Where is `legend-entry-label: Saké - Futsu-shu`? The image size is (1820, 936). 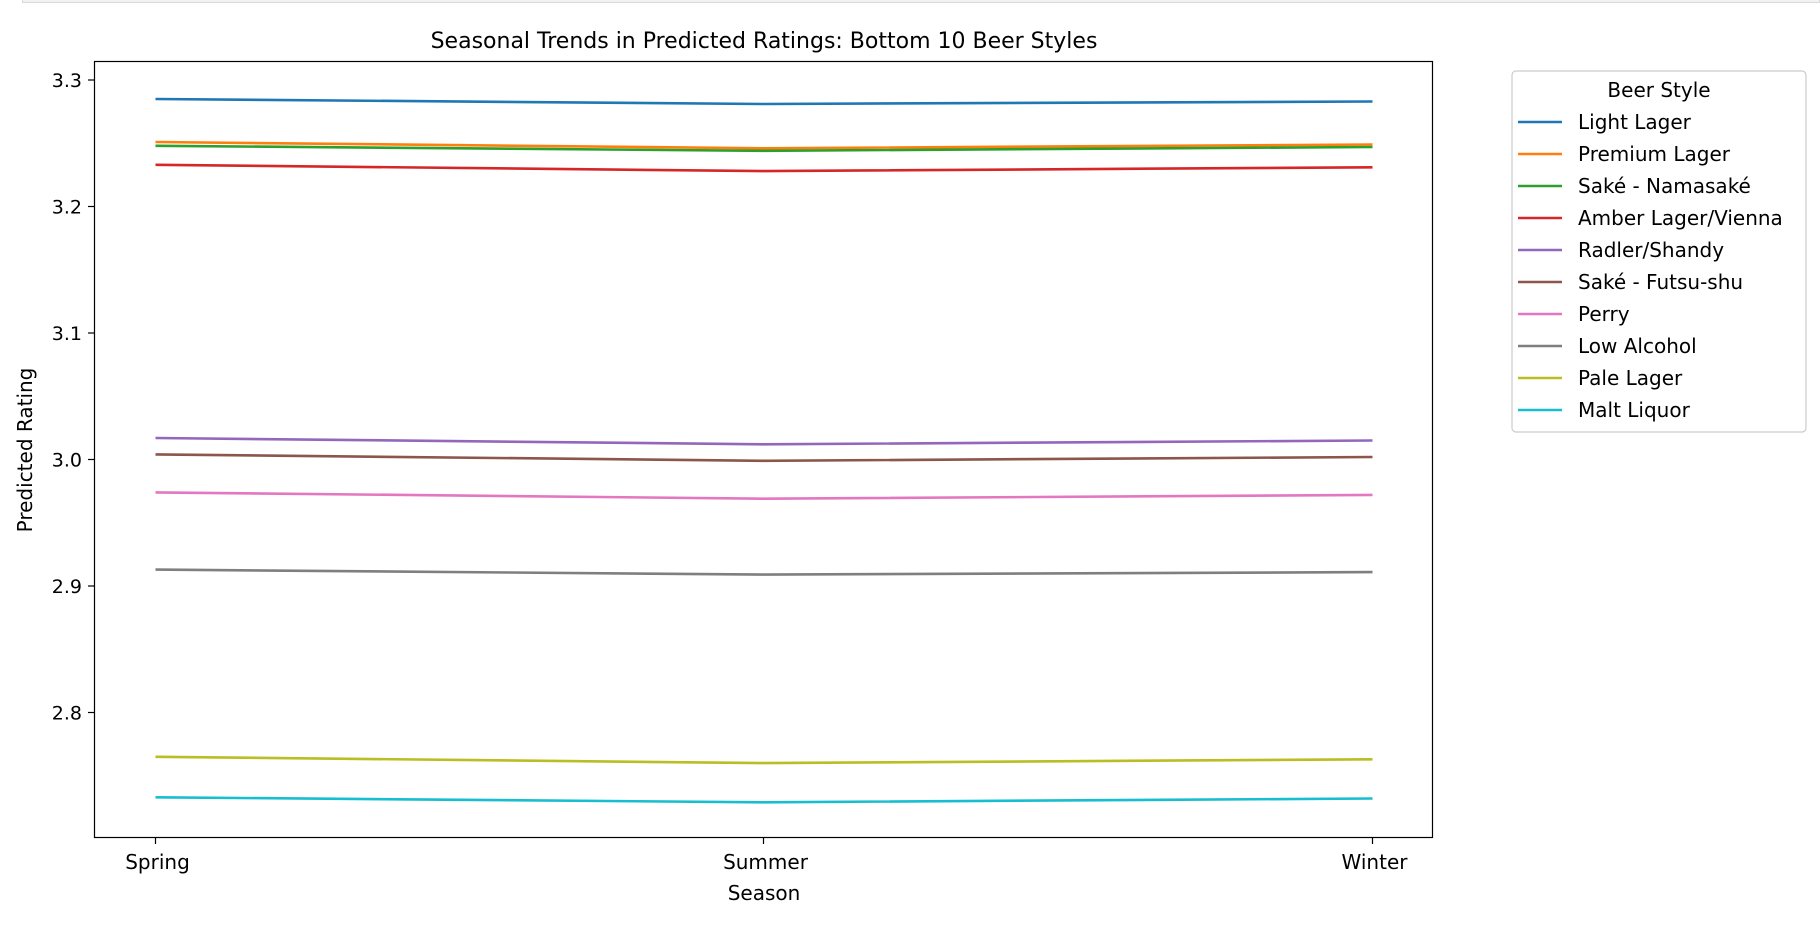
legend-entry-label: Saké - Futsu-shu is located at coordinates (1660, 282).